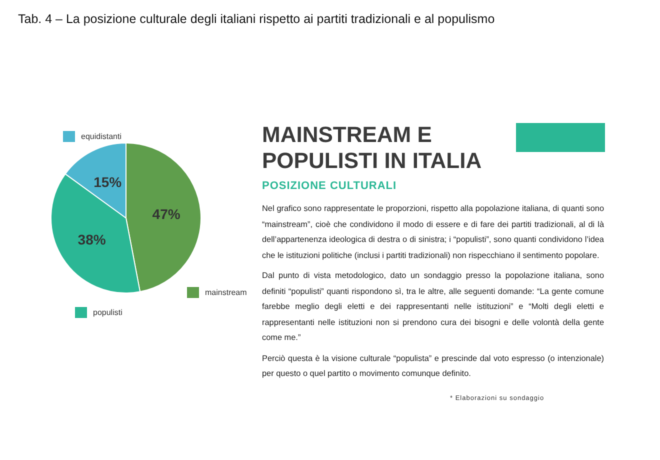  I want to click on text: Dal punto di vista metodologico, dato un sondaggio presso la popolazione italiana, sono definiti “populisti” quanti rispondono sì, tra le altre, alle seguenti domande: “La gente comune farebbe meglio degli eletti e dei rappresentanti nelle istituzioni” e “Molti degli eletti e rappresentanti nelle istituzioni non si prendono cura dei bisogni e delle volontà della gente come me.”, so click(433, 307).